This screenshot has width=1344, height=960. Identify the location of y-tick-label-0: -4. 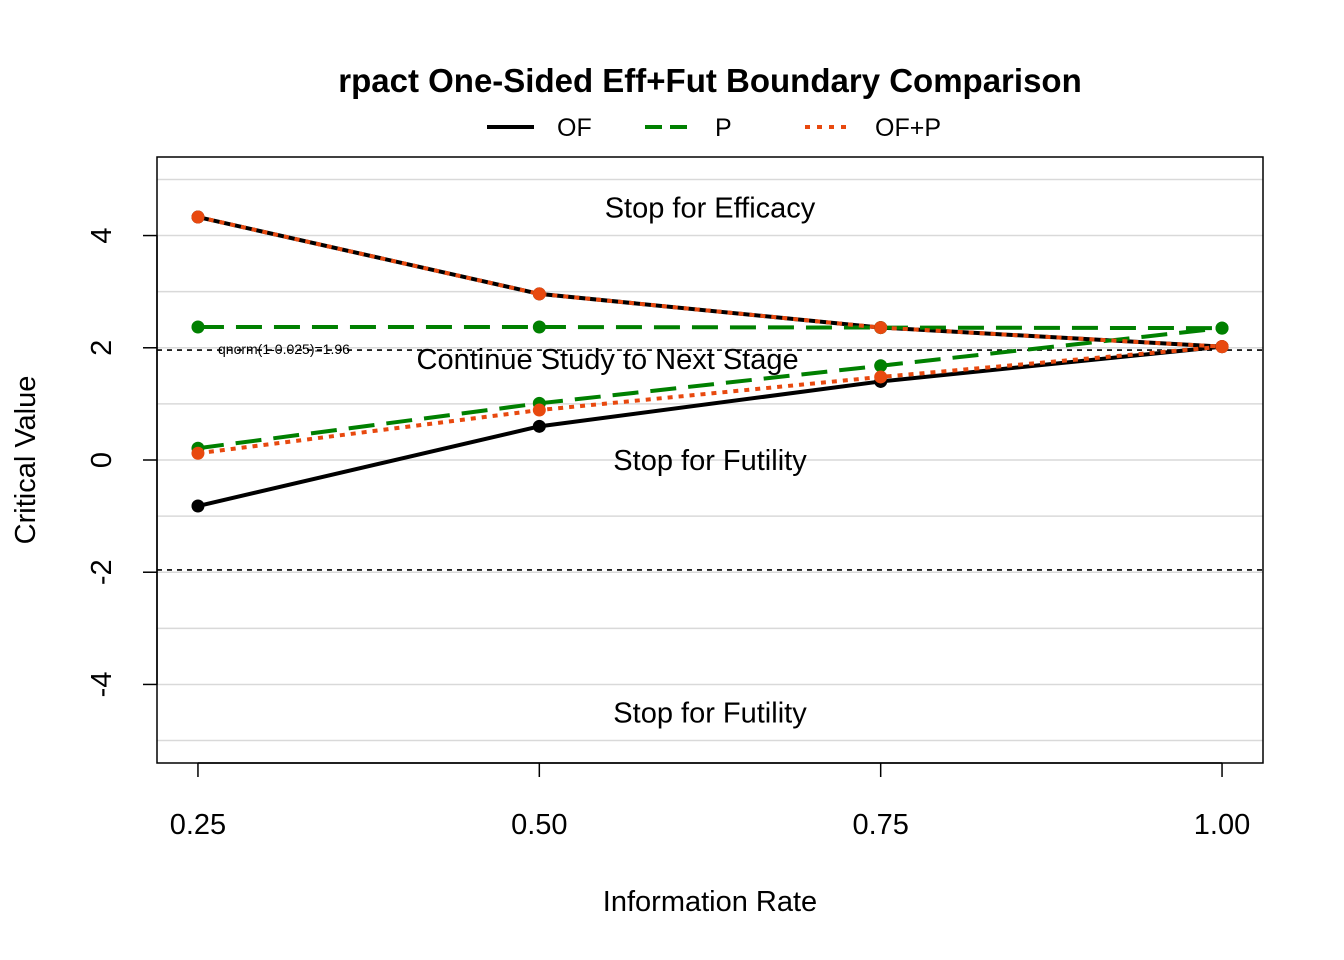
(102, 685).